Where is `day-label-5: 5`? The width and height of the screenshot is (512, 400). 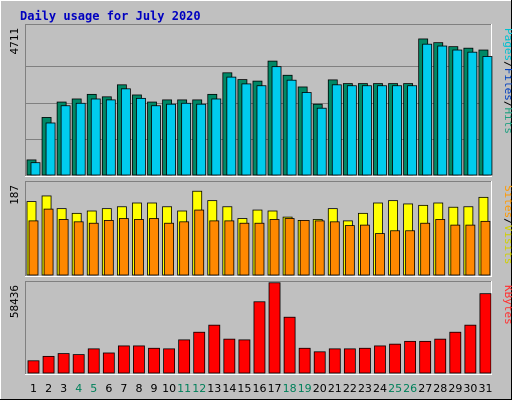 day-label-5: 5 is located at coordinates (93, 388).